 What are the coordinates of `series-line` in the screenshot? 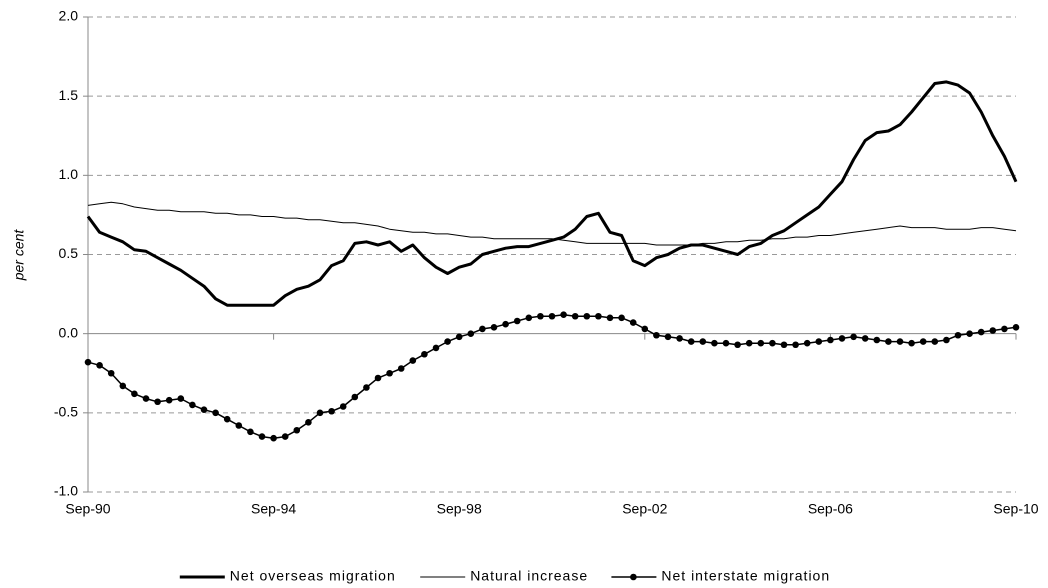 It's located at (552, 223).